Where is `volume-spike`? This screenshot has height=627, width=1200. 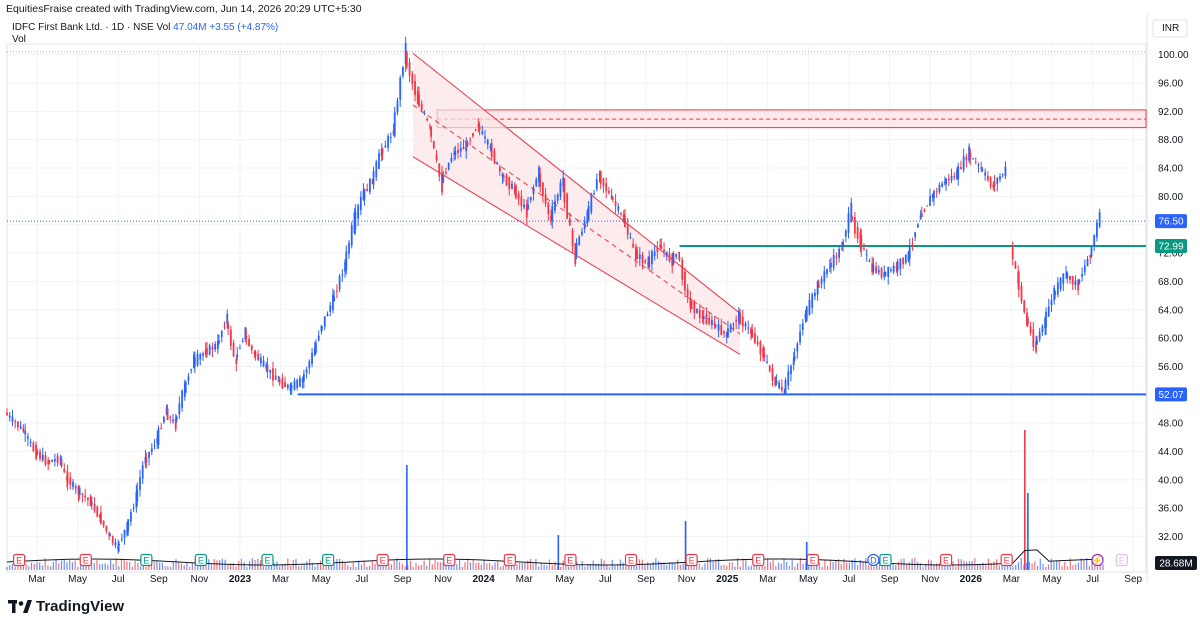
volume-spike is located at coordinates (1028, 531).